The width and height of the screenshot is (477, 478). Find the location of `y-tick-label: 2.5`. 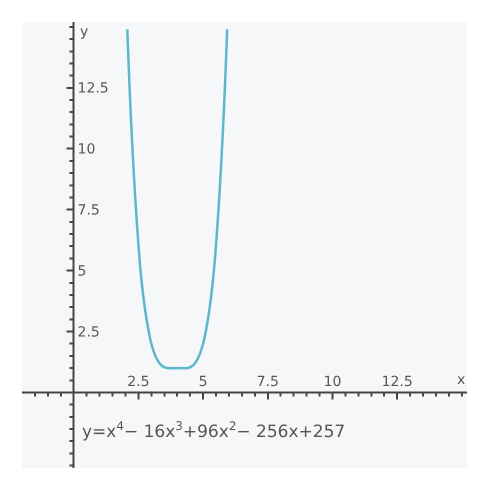

y-tick-label: 2.5 is located at coordinates (89, 332).